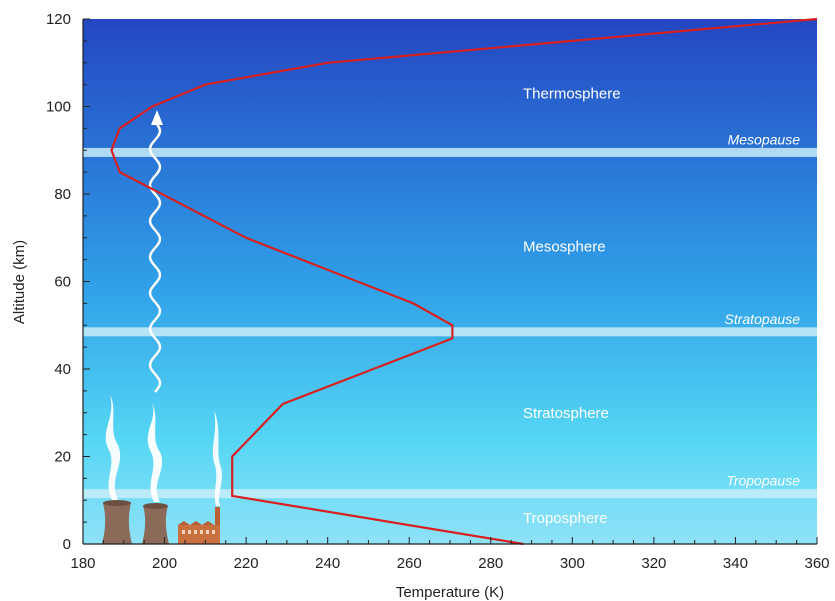  What do you see at coordinates (155, 258) in the screenshot?
I see `wave-line` at bounding box center [155, 258].